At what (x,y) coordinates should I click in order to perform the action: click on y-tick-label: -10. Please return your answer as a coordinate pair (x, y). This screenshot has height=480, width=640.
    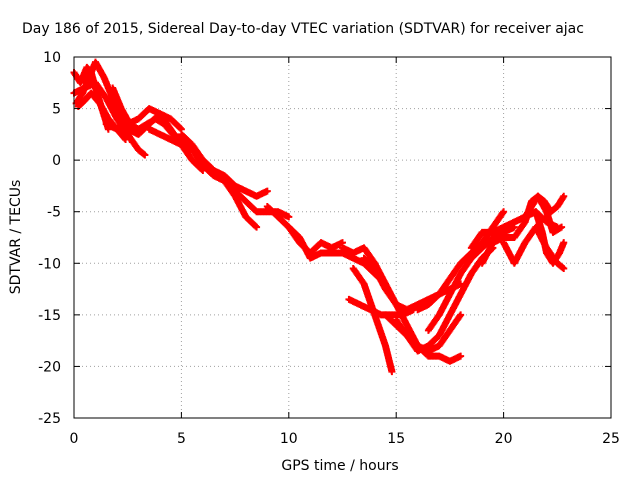
    Looking at the image, I should click on (49, 264).